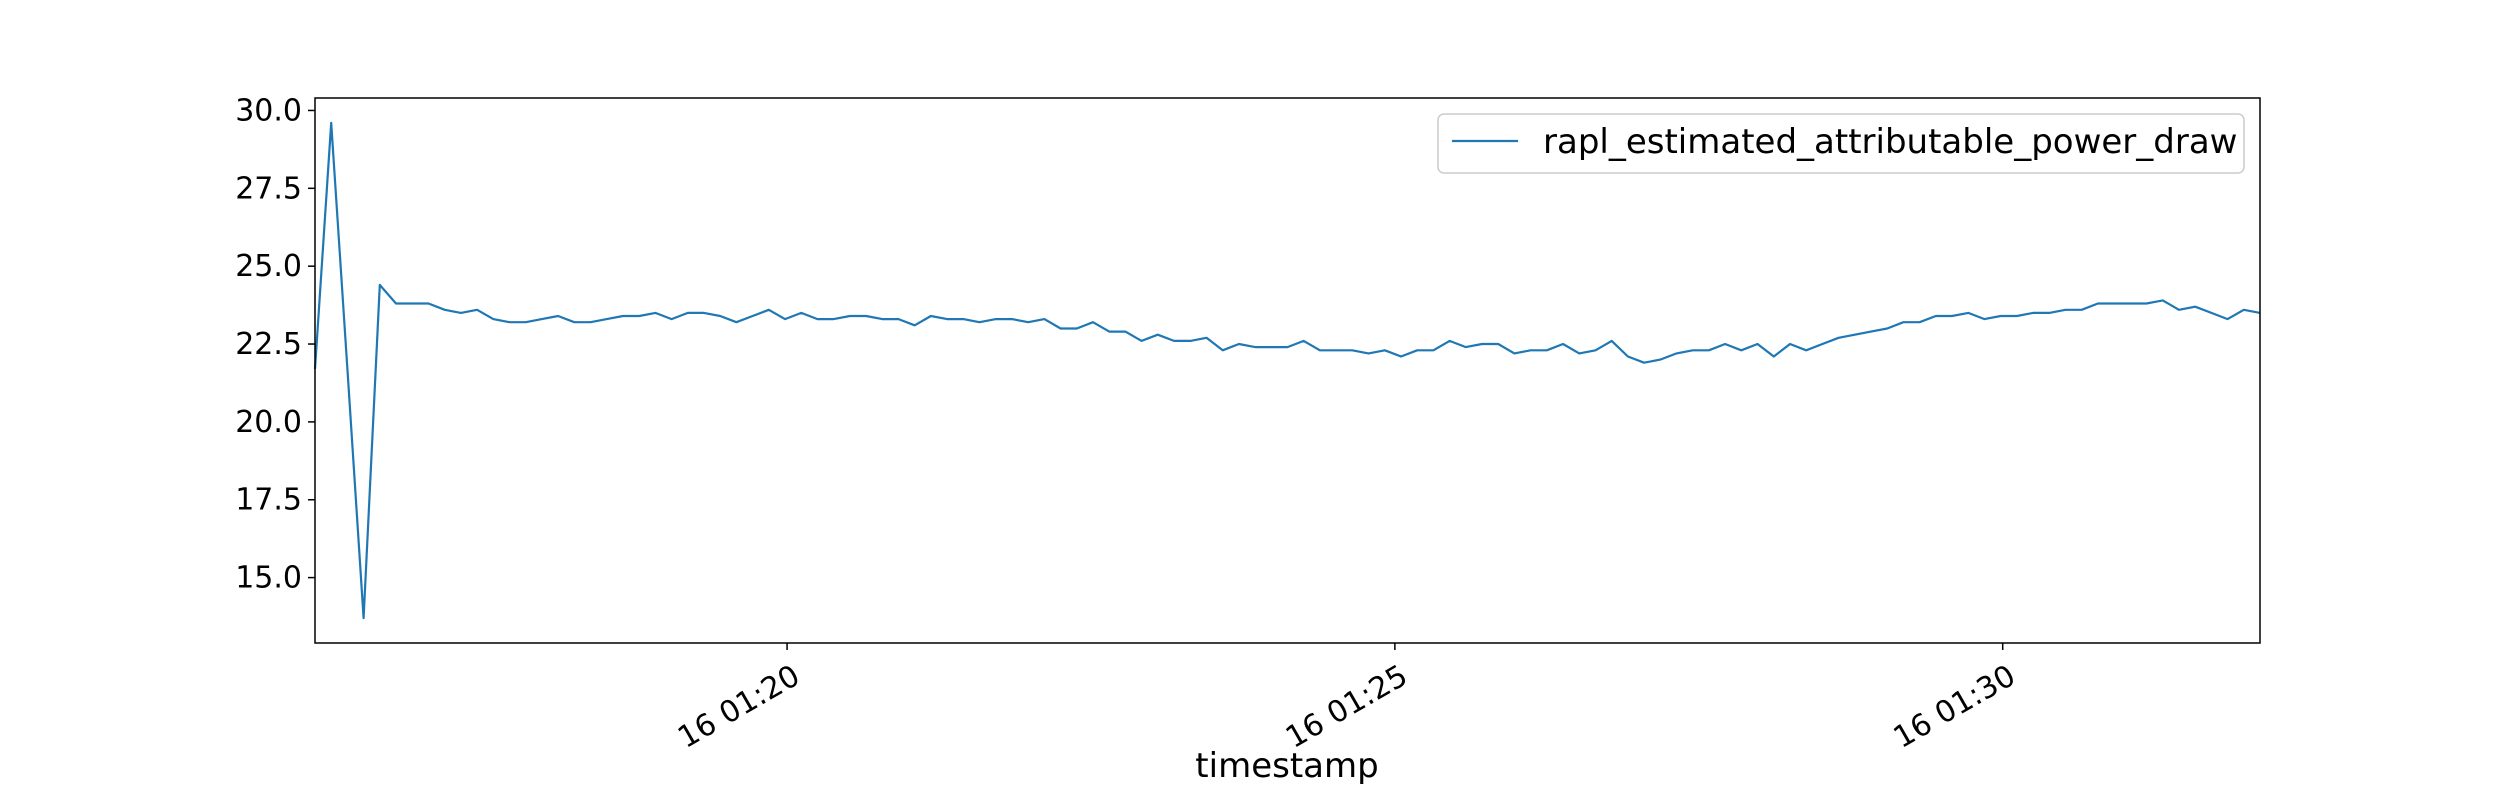 Image resolution: width=2500 pixels, height=800 pixels. What do you see at coordinates (268, 500) in the screenshot?
I see `y-tick-label: 17.5` at bounding box center [268, 500].